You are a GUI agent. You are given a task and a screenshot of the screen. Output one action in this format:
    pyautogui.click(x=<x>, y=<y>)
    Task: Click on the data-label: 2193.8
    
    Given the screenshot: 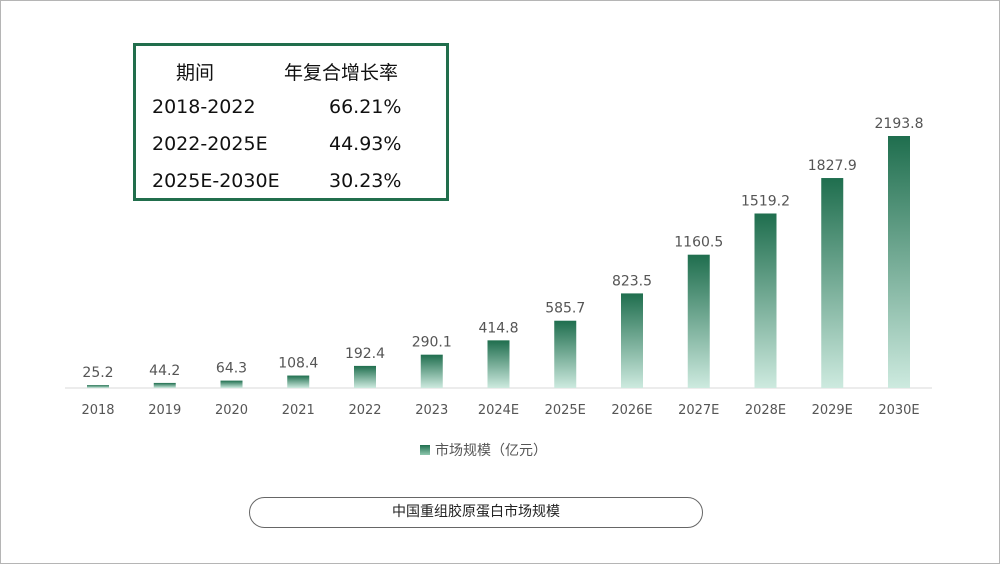 What is the action you would take?
    pyautogui.click(x=899, y=124)
    